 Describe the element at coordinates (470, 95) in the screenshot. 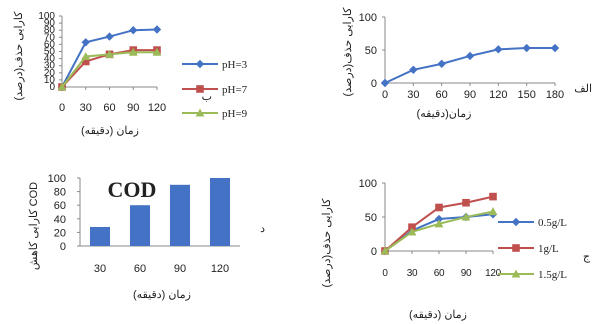

I see `alef-xtick-label: 90` at that location.